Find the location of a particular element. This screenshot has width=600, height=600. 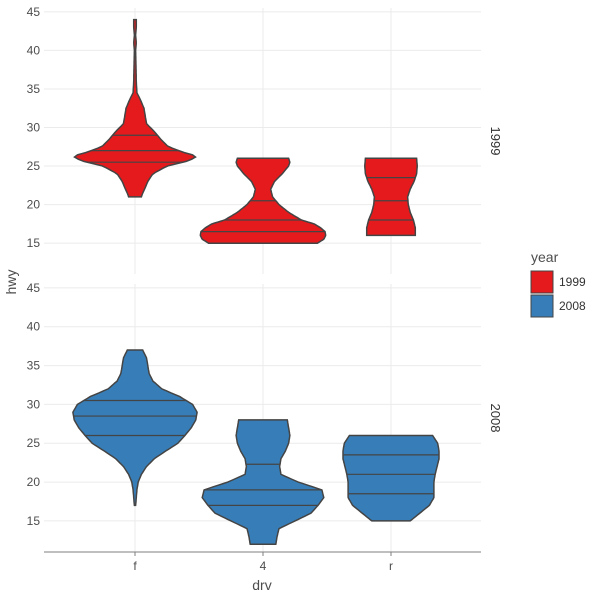

x-tick-label: 4 is located at coordinates (263, 566).